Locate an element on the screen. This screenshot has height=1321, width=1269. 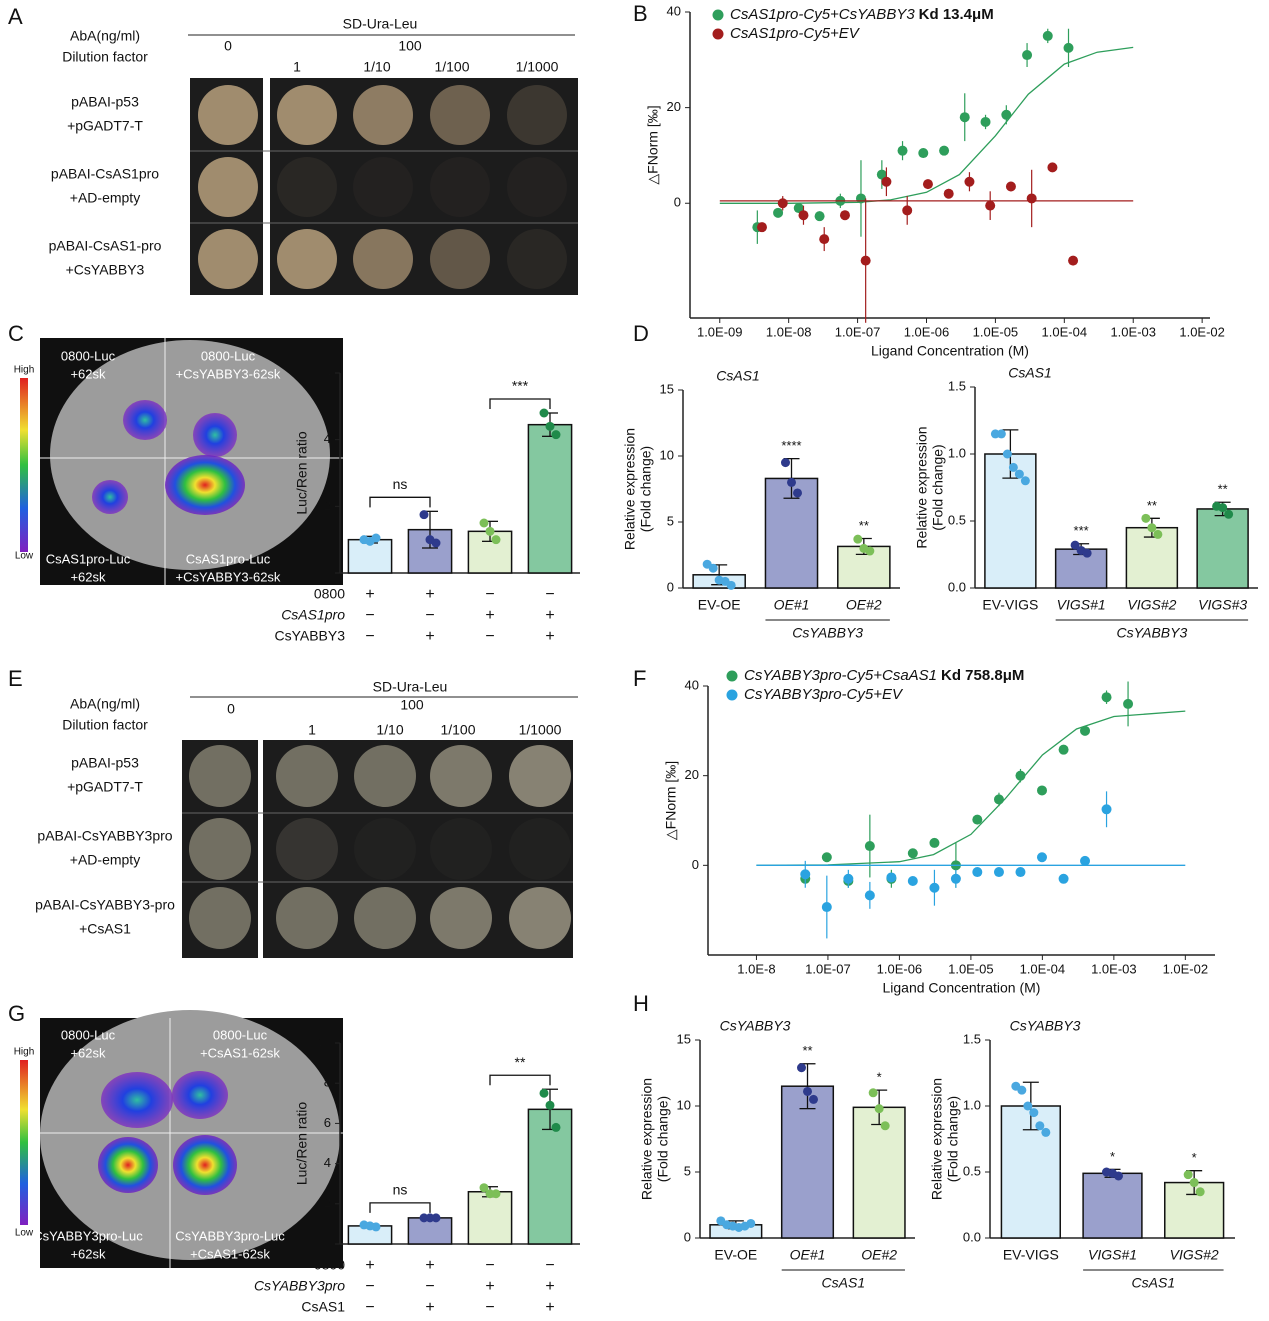
y-axis-label: Luc/Ren ratio is located at coordinates (302, 472).